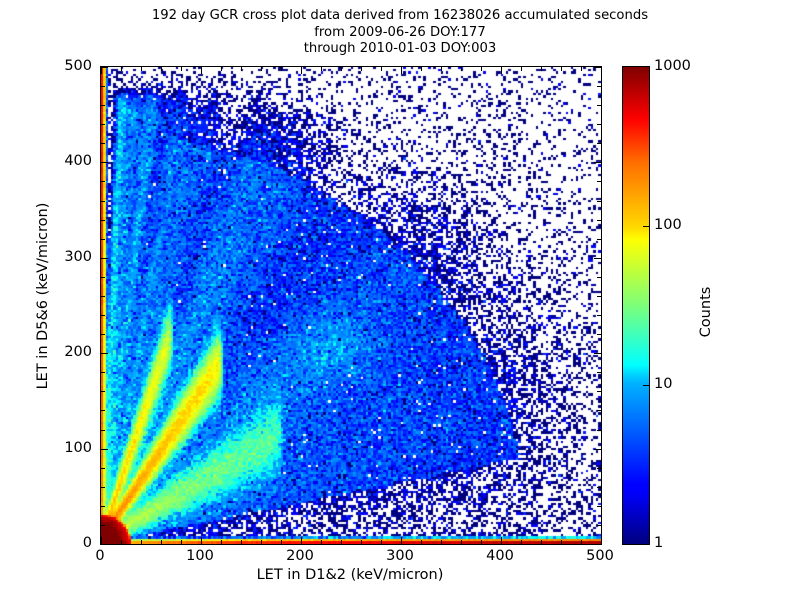 The width and height of the screenshot is (800, 600). What do you see at coordinates (400, 48) in the screenshot?
I see `title-line-3: through 2010-01-03 DOY:003` at bounding box center [400, 48].